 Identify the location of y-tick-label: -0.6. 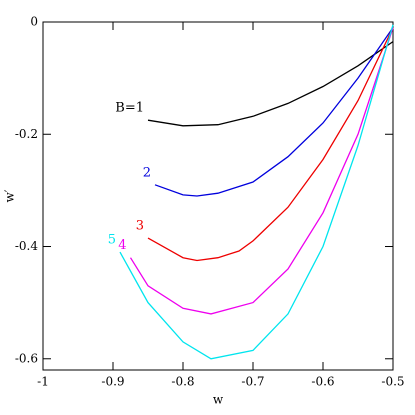
(26, 358).